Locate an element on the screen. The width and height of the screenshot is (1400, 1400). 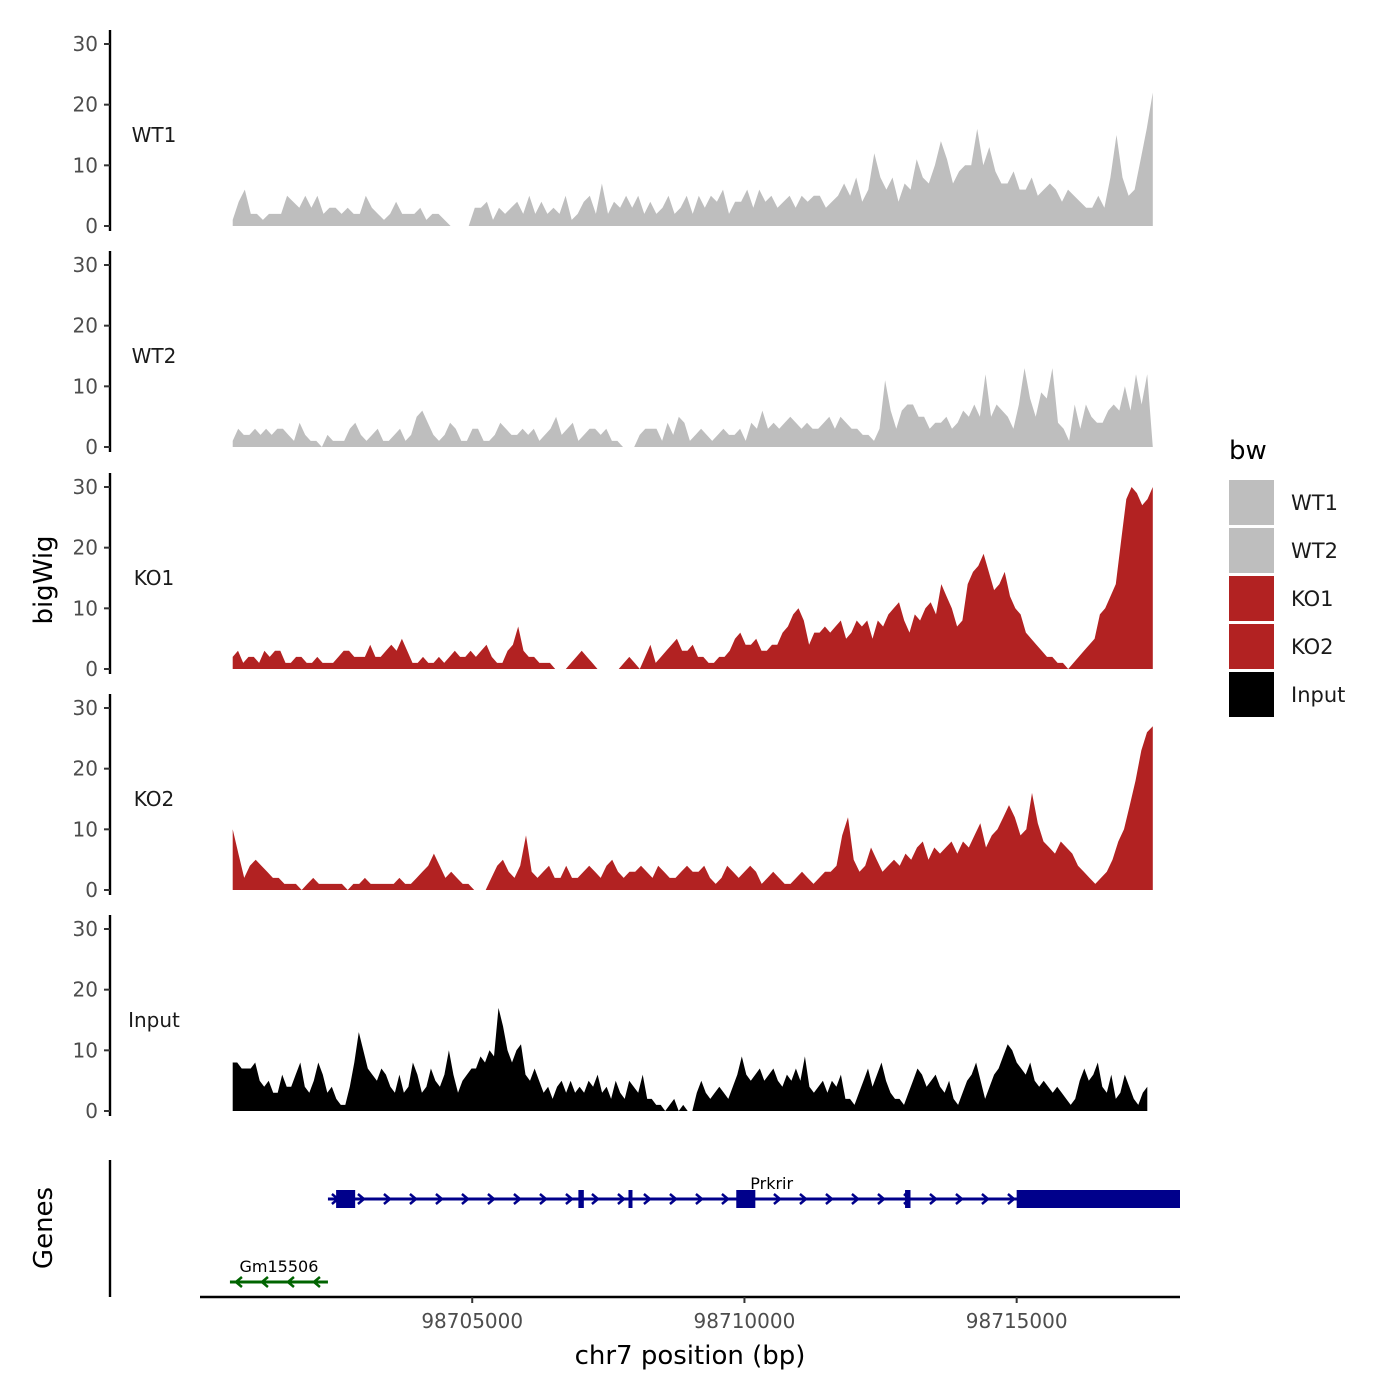
x-tick-label: 98705000 is located at coordinates (472, 1321).